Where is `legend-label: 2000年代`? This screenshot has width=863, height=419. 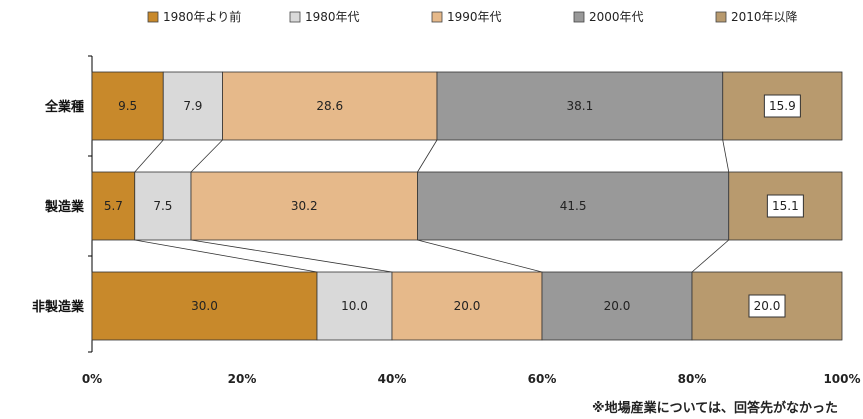 legend-label: 2000年代 is located at coordinates (616, 17).